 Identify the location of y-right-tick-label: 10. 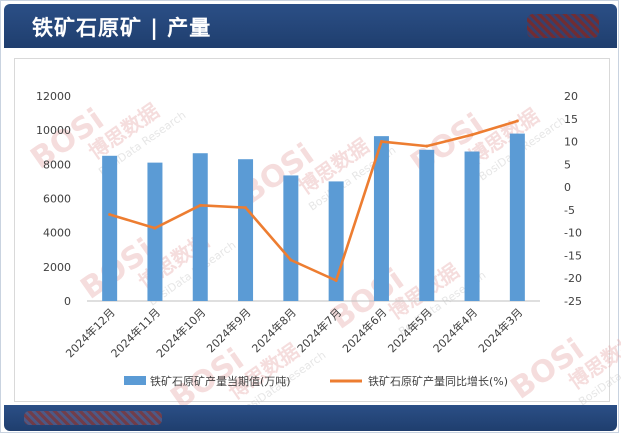
(571, 142).